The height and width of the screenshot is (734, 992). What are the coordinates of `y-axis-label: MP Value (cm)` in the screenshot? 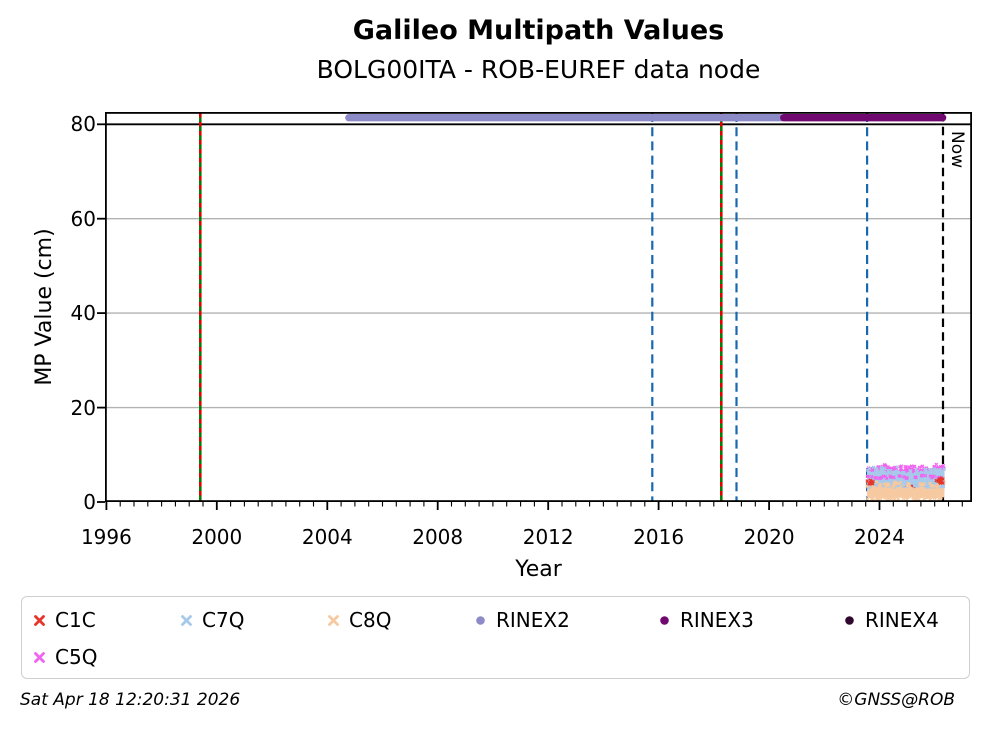 It's located at (44, 307).